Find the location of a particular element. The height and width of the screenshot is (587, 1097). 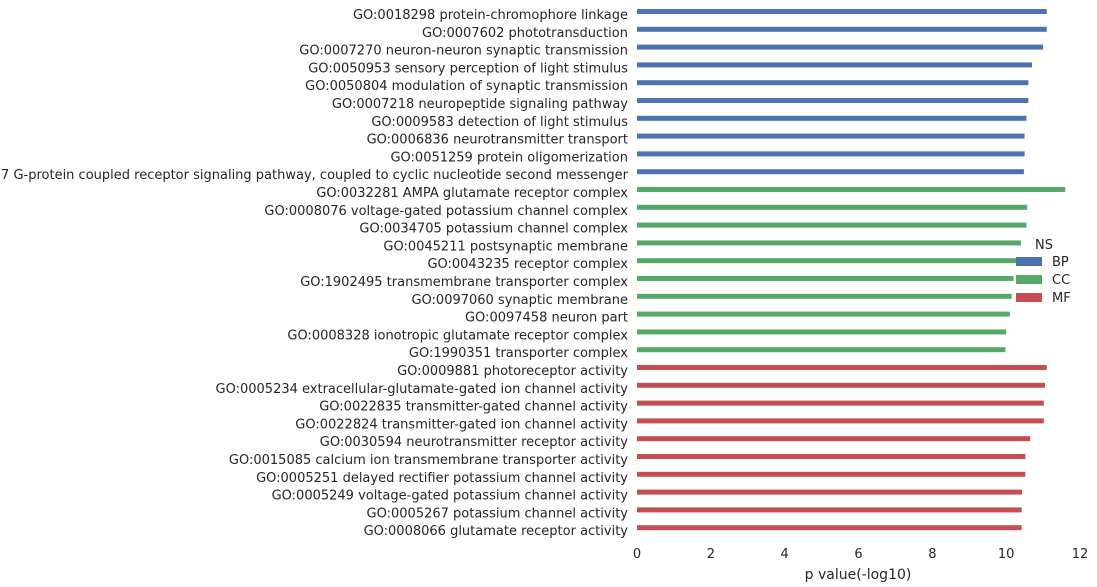

category-label: GO:0007602 phototransduction is located at coordinates (525, 33).